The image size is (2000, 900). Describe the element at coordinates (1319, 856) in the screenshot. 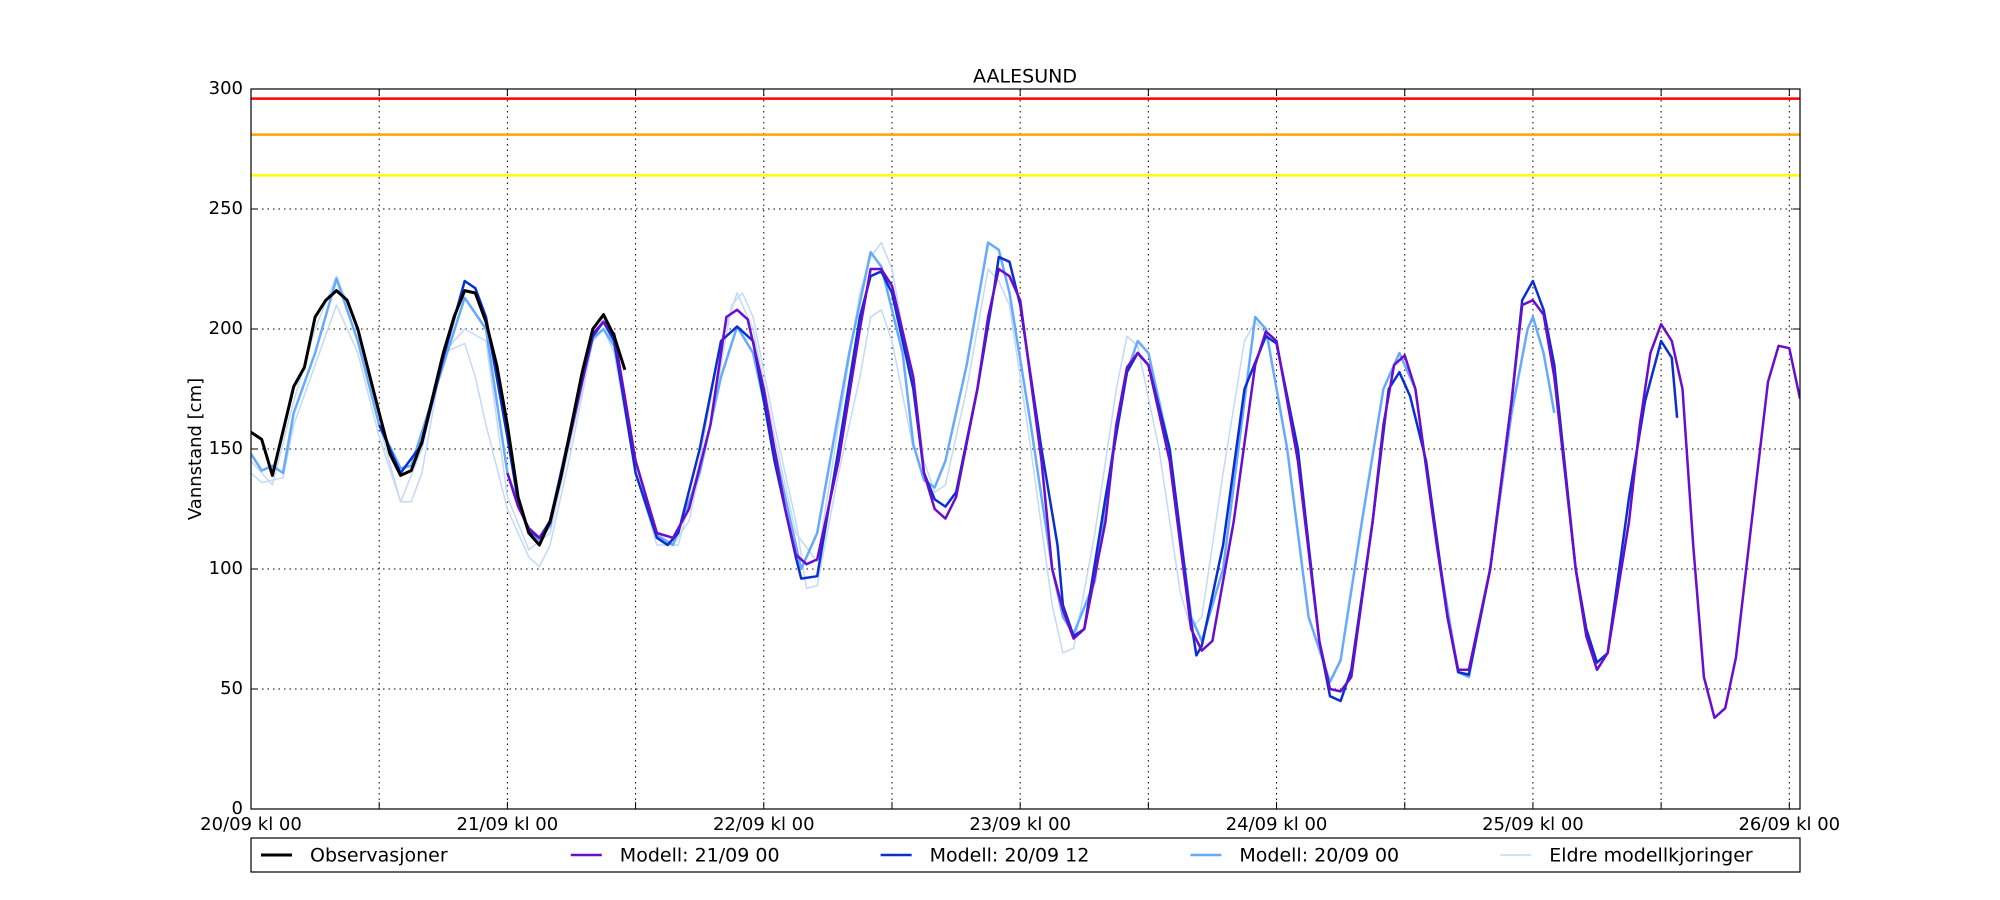

I see `legend-label: Modell: 20/09 00` at that location.